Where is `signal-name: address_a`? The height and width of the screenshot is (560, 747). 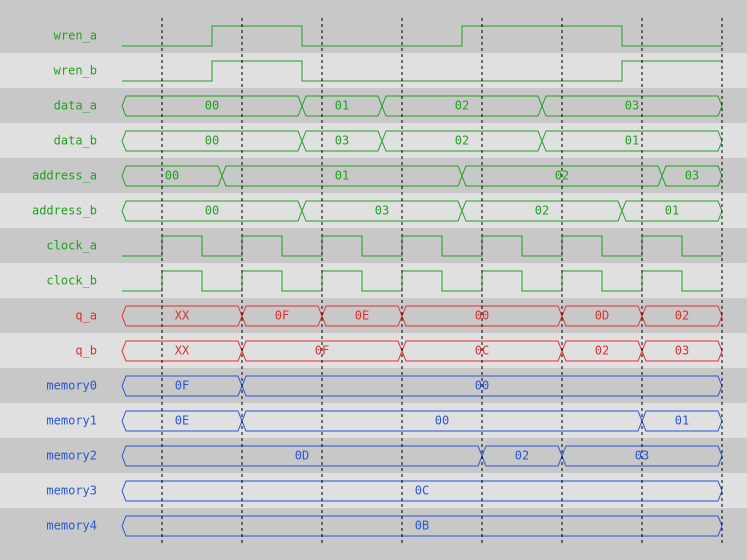 signal-name: address_a is located at coordinates (64, 176).